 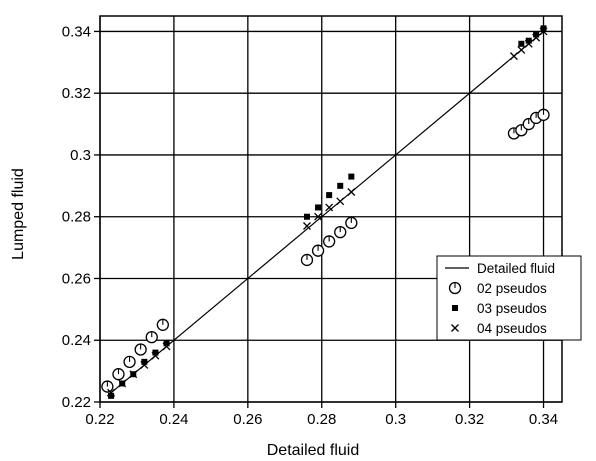 What do you see at coordinates (516, 268) in the screenshot?
I see `legend-label: Detailed fluid` at bounding box center [516, 268].